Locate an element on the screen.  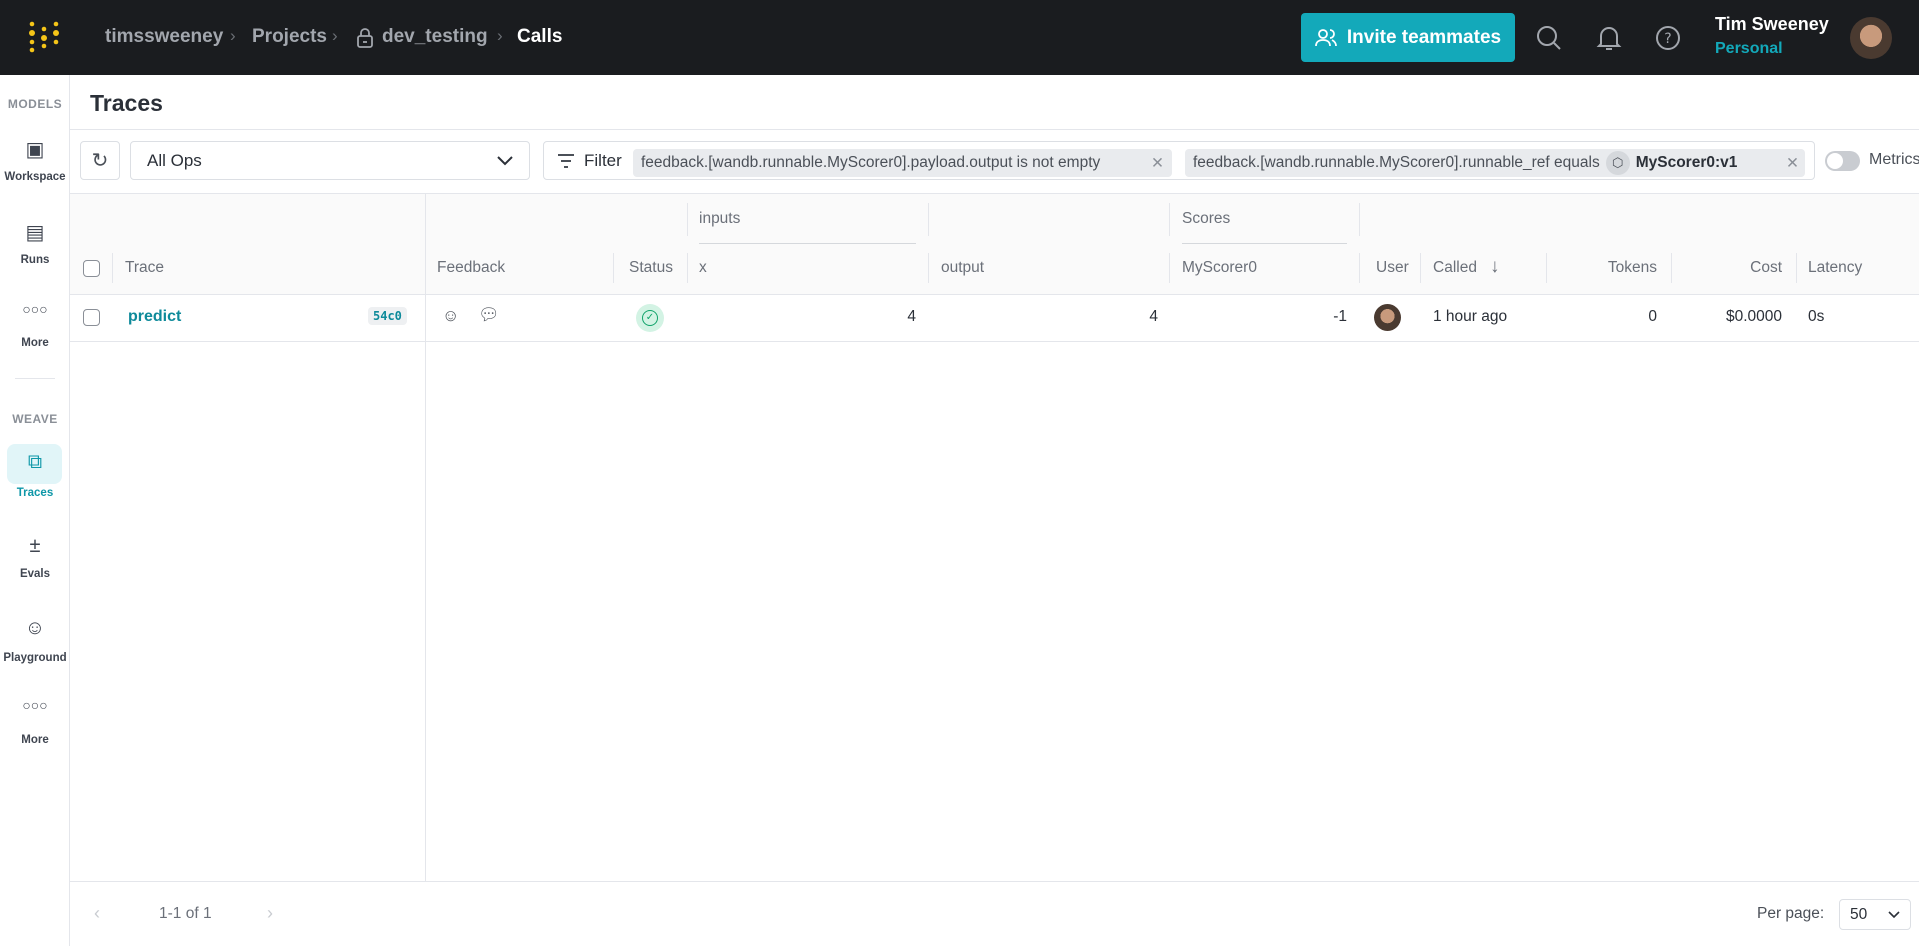
breadcrumb-entity: timssweeney is located at coordinates (164, 36).